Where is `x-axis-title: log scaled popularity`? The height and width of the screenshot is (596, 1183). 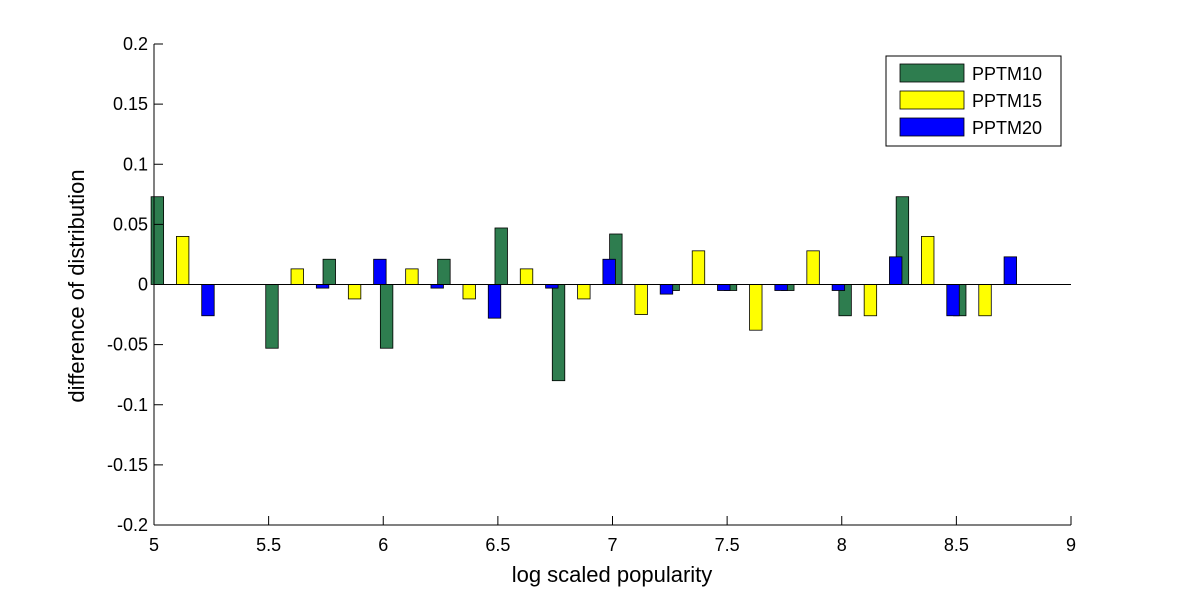
x-axis-title: log scaled popularity is located at coordinates (612, 574).